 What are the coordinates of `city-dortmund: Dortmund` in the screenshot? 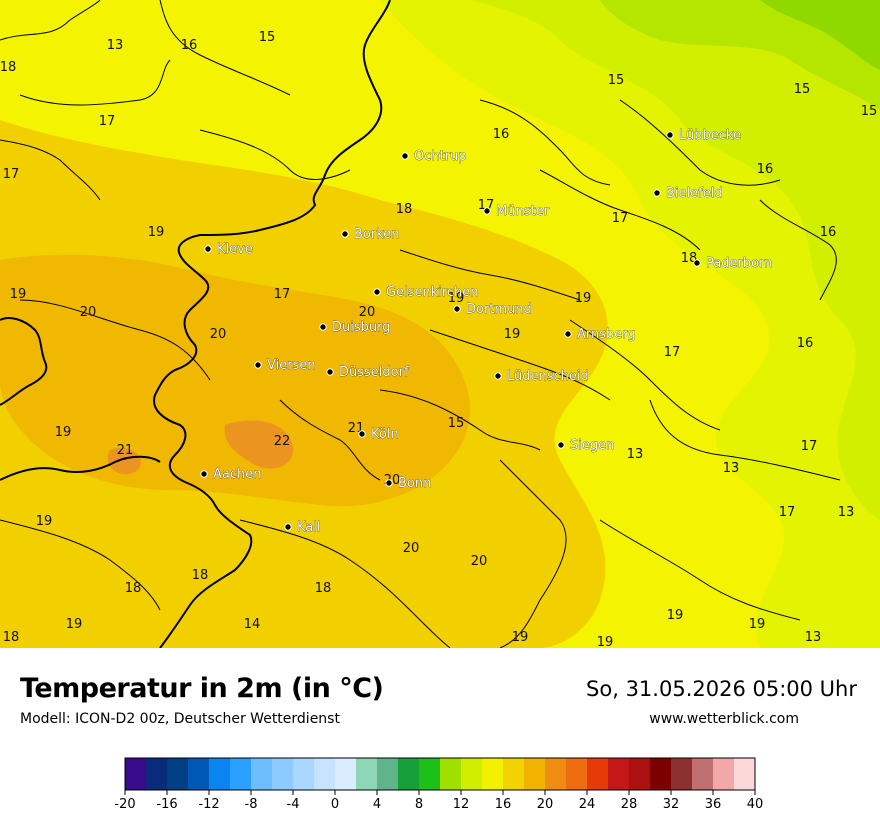 It's located at (492, 309).